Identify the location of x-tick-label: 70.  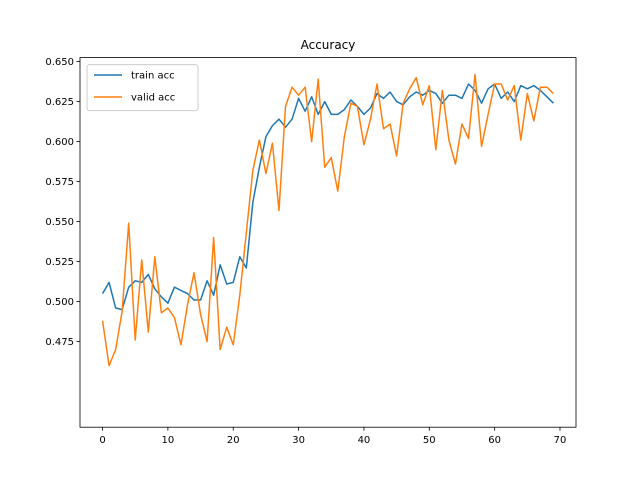
(560, 440).